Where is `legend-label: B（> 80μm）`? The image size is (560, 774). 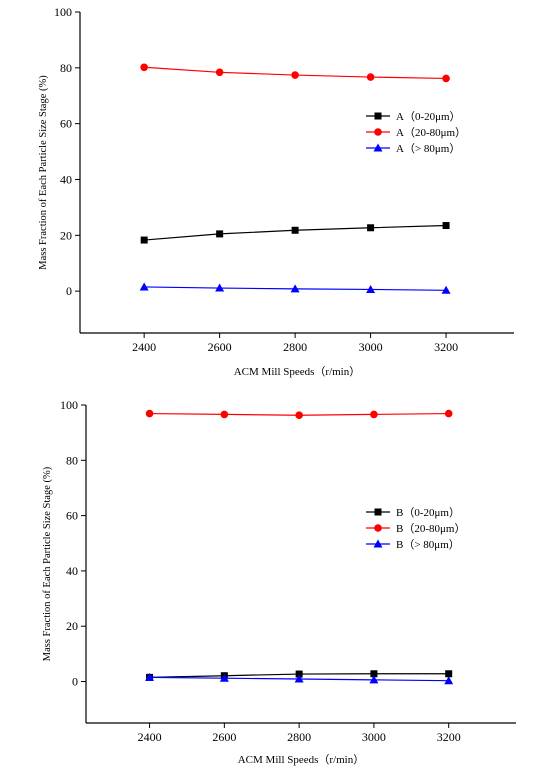
legend-label: B（> 80μm） is located at coordinates (428, 544).